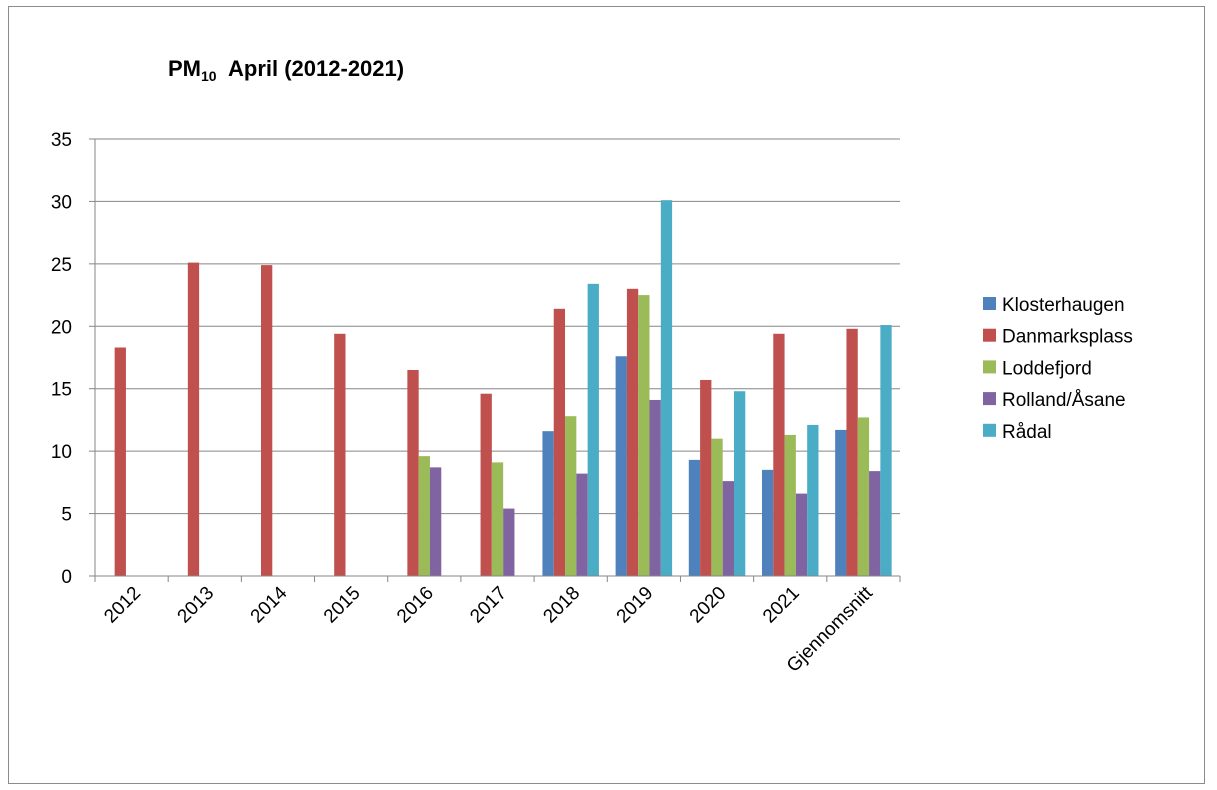 The width and height of the screenshot is (1217, 790). What do you see at coordinates (1047, 368) in the screenshot?
I see `legend-label: Loddefjord` at bounding box center [1047, 368].